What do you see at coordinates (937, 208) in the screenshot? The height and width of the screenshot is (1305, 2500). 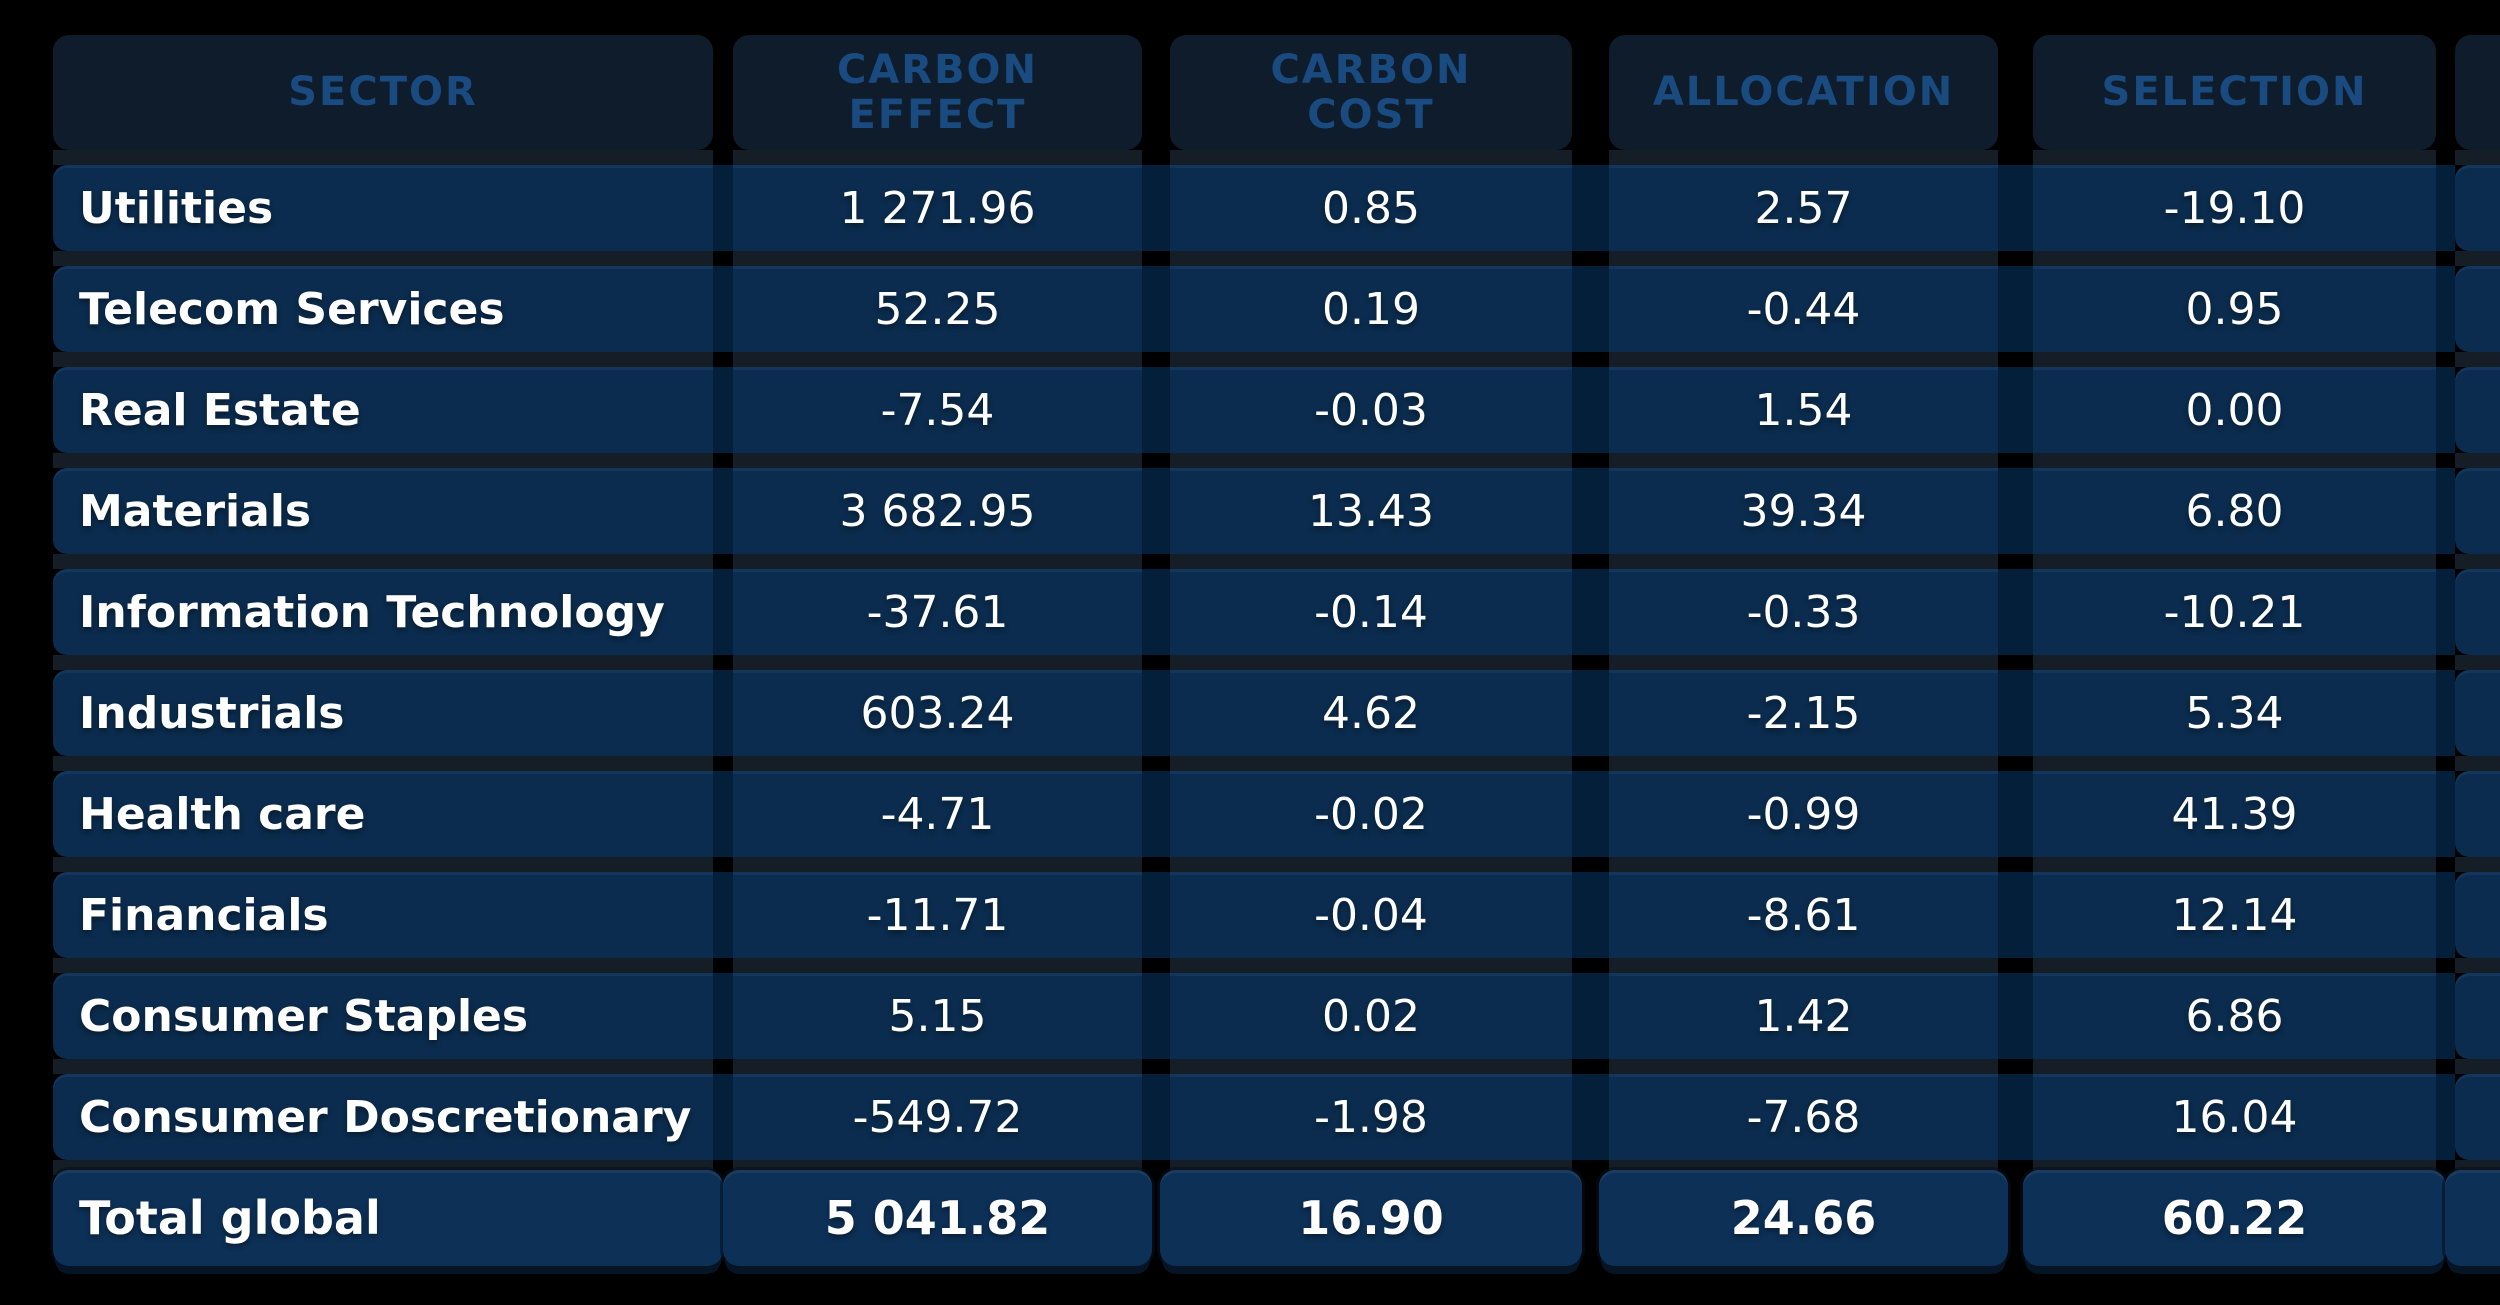 I see `value-cell: 1 271.96` at bounding box center [937, 208].